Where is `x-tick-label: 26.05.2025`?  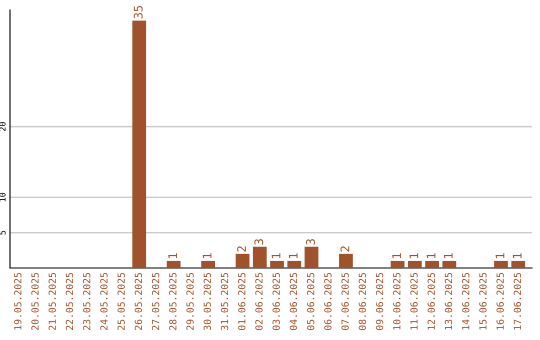 x-tick-label: 26.05.2025 is located at coordinates (138, 301).